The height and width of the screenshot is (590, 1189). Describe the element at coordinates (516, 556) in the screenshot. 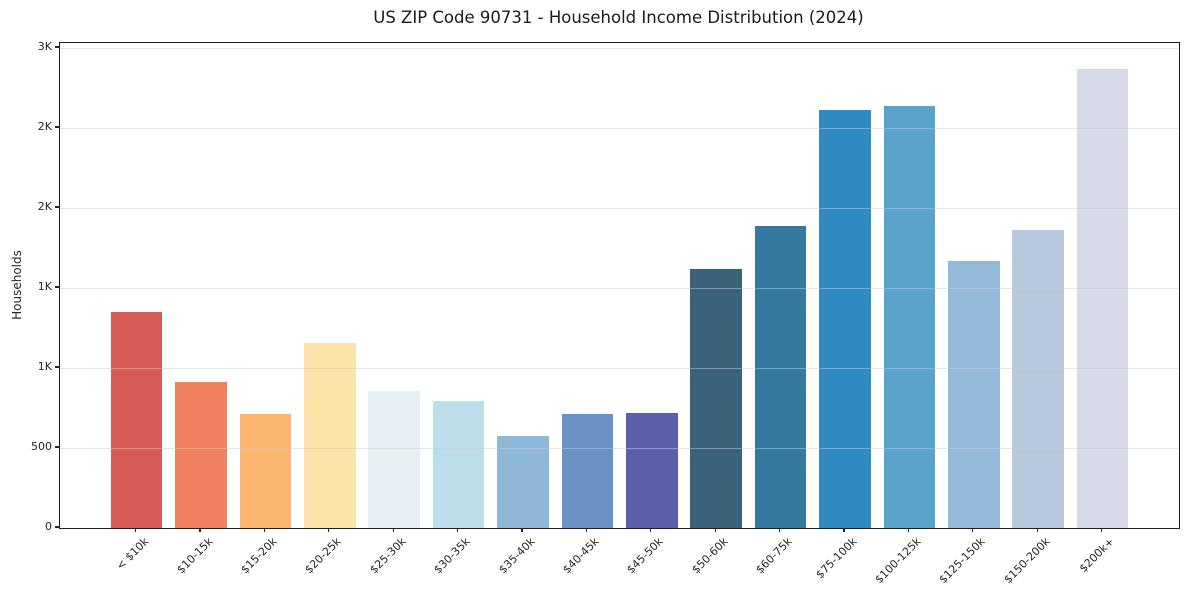

I see `x-tick-label: $35-40k` at that location.